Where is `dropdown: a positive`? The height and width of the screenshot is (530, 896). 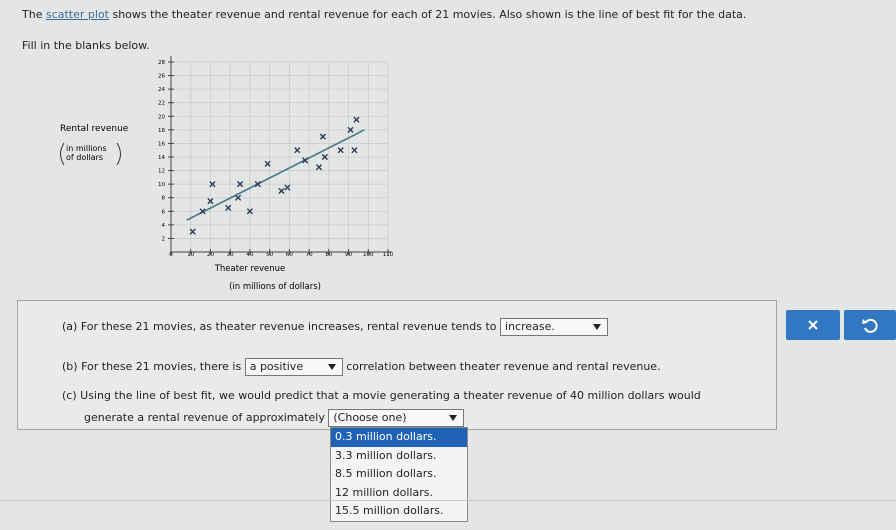
dropdown: a positive is located at coordinates (293, 367).